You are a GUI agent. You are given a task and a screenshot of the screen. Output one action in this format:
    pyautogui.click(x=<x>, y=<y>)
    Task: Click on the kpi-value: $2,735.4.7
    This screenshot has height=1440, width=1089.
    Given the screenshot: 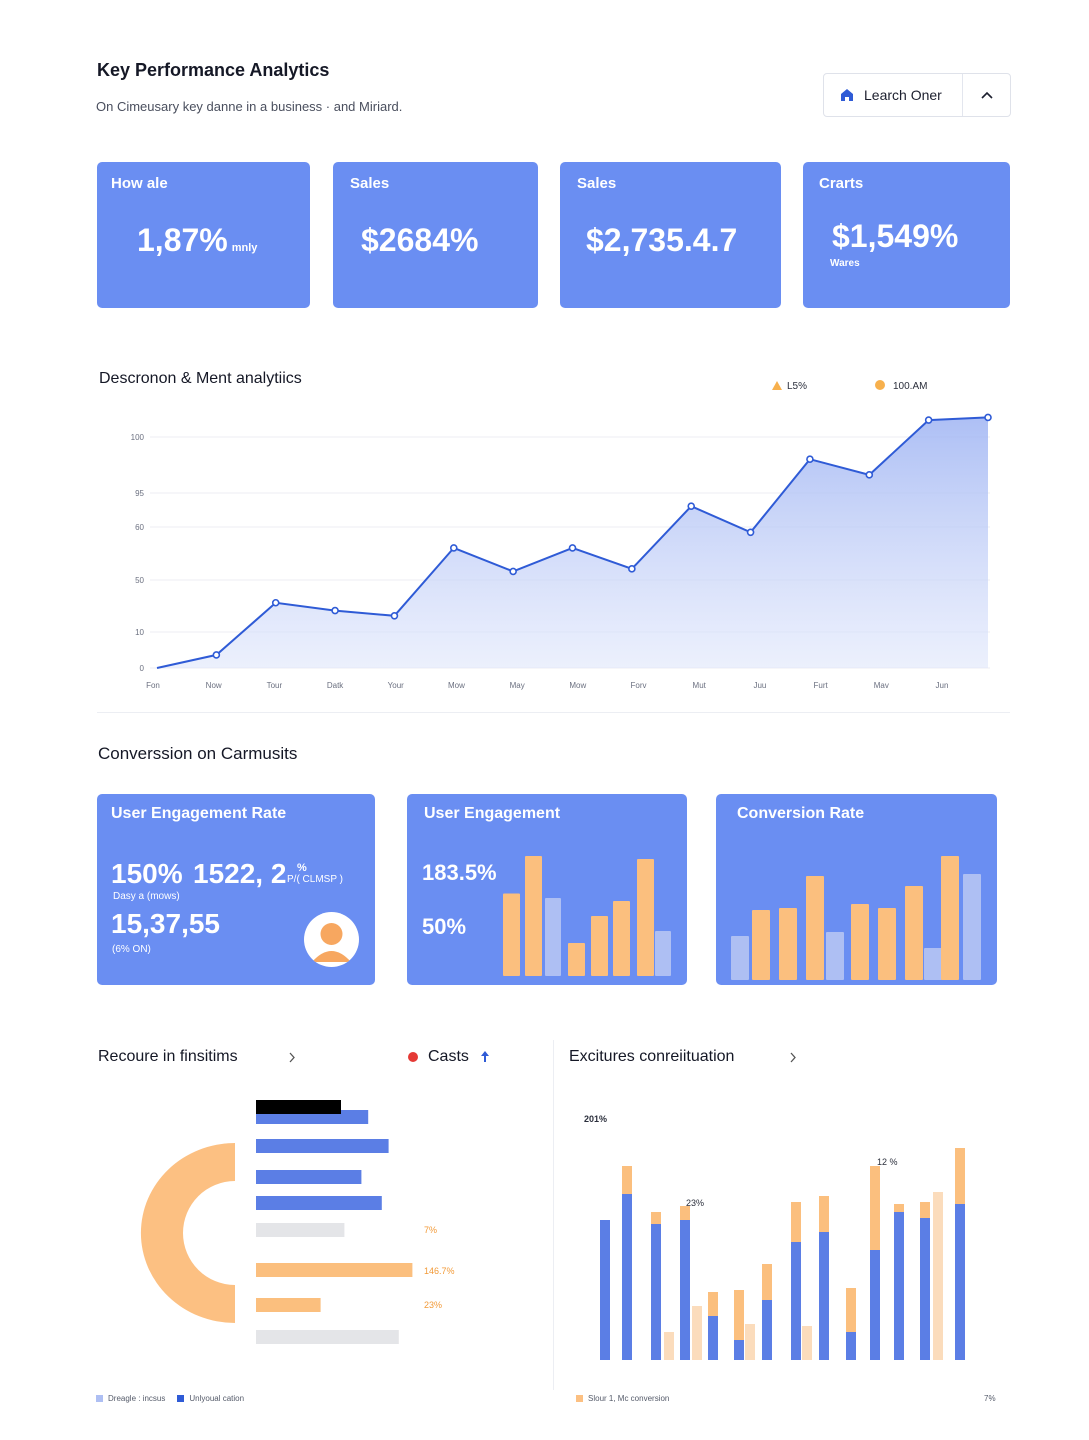 What is the action you would take?
    pyautogui.click(x=662, y=240)
    